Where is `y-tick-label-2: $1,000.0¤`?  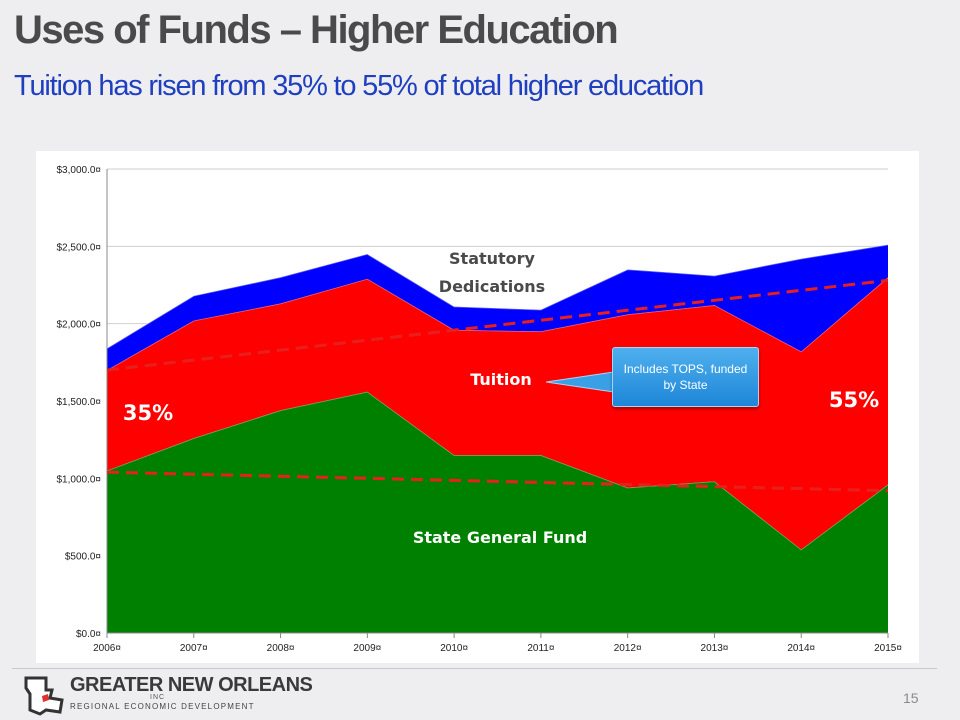
y-tick-label-2: $1,000.0¤ is located at coordinates (79, 479).